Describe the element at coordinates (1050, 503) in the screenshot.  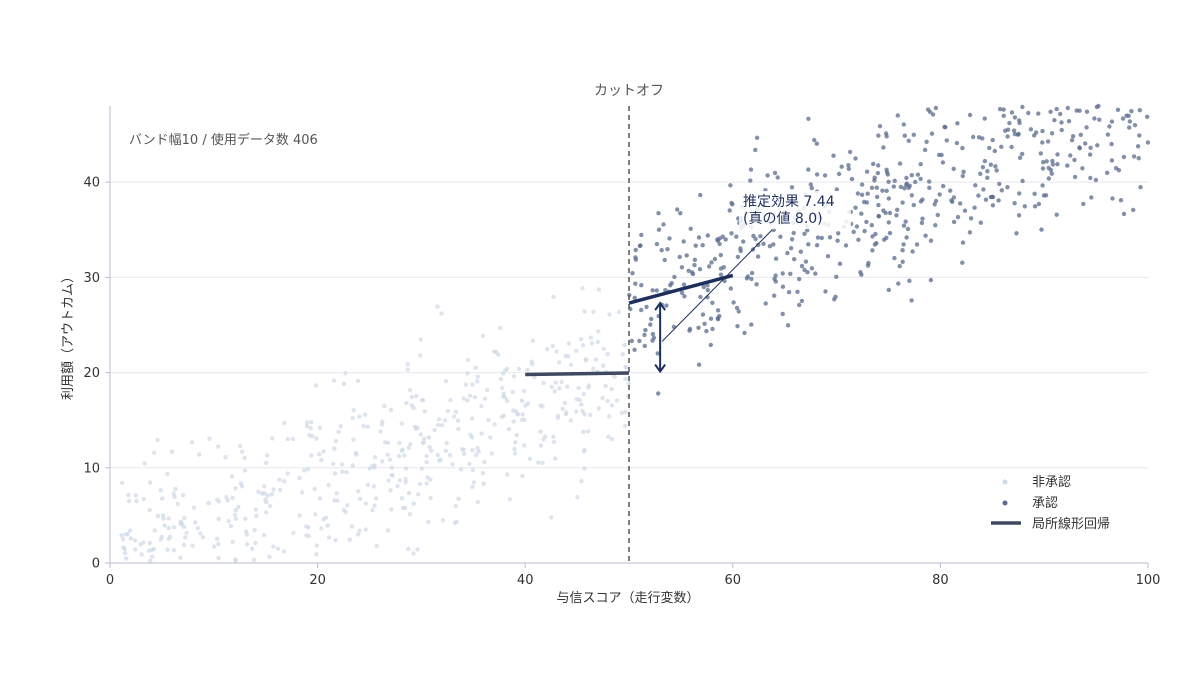
I see `legend: 非承認 承認 局所線形回帰` at that location.